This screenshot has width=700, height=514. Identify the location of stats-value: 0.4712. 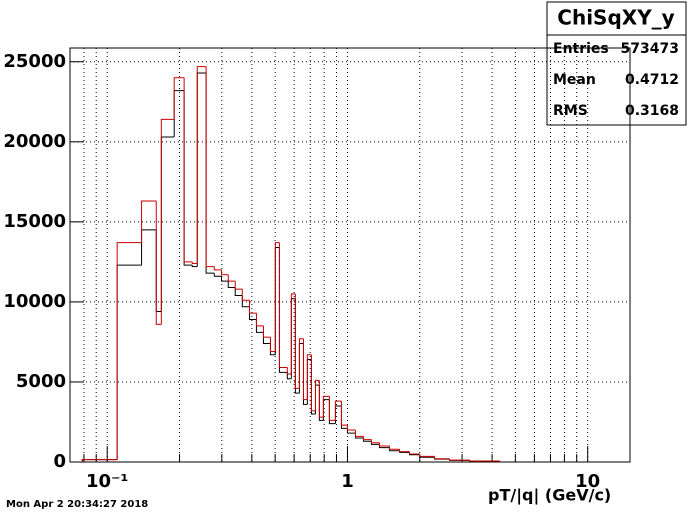
(652, 80).